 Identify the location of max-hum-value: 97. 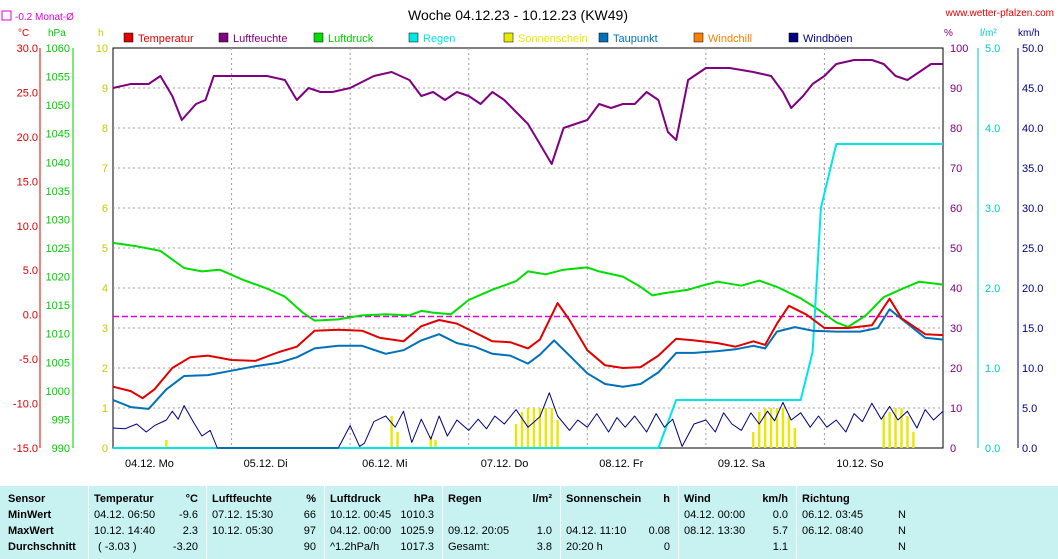
(309, 531).